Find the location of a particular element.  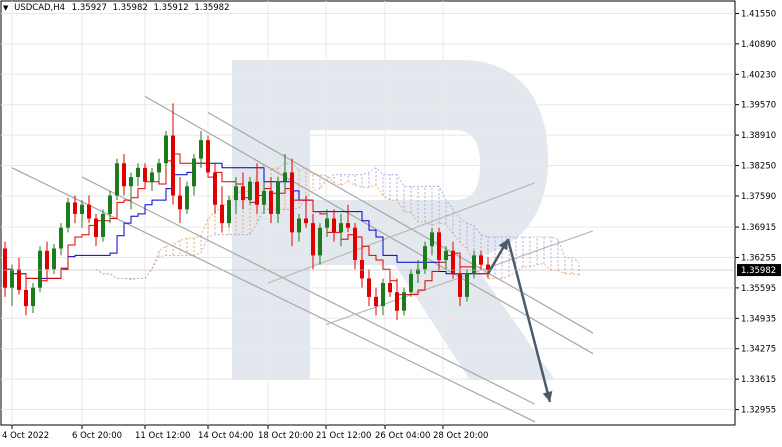

current-price-label: 1.35982 is located at coordinates (758, 271).